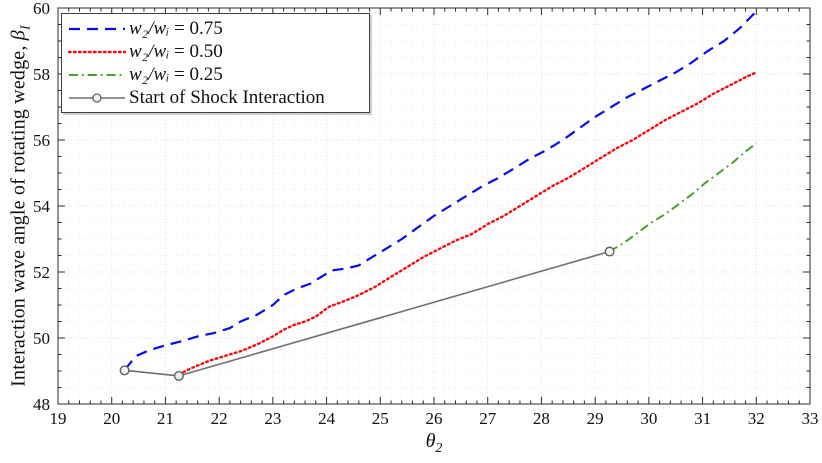  What do you see at coordinates (18, 35) in the screenshot?
I see `y-axis-symbol: β` at bounding box center [18, 35].